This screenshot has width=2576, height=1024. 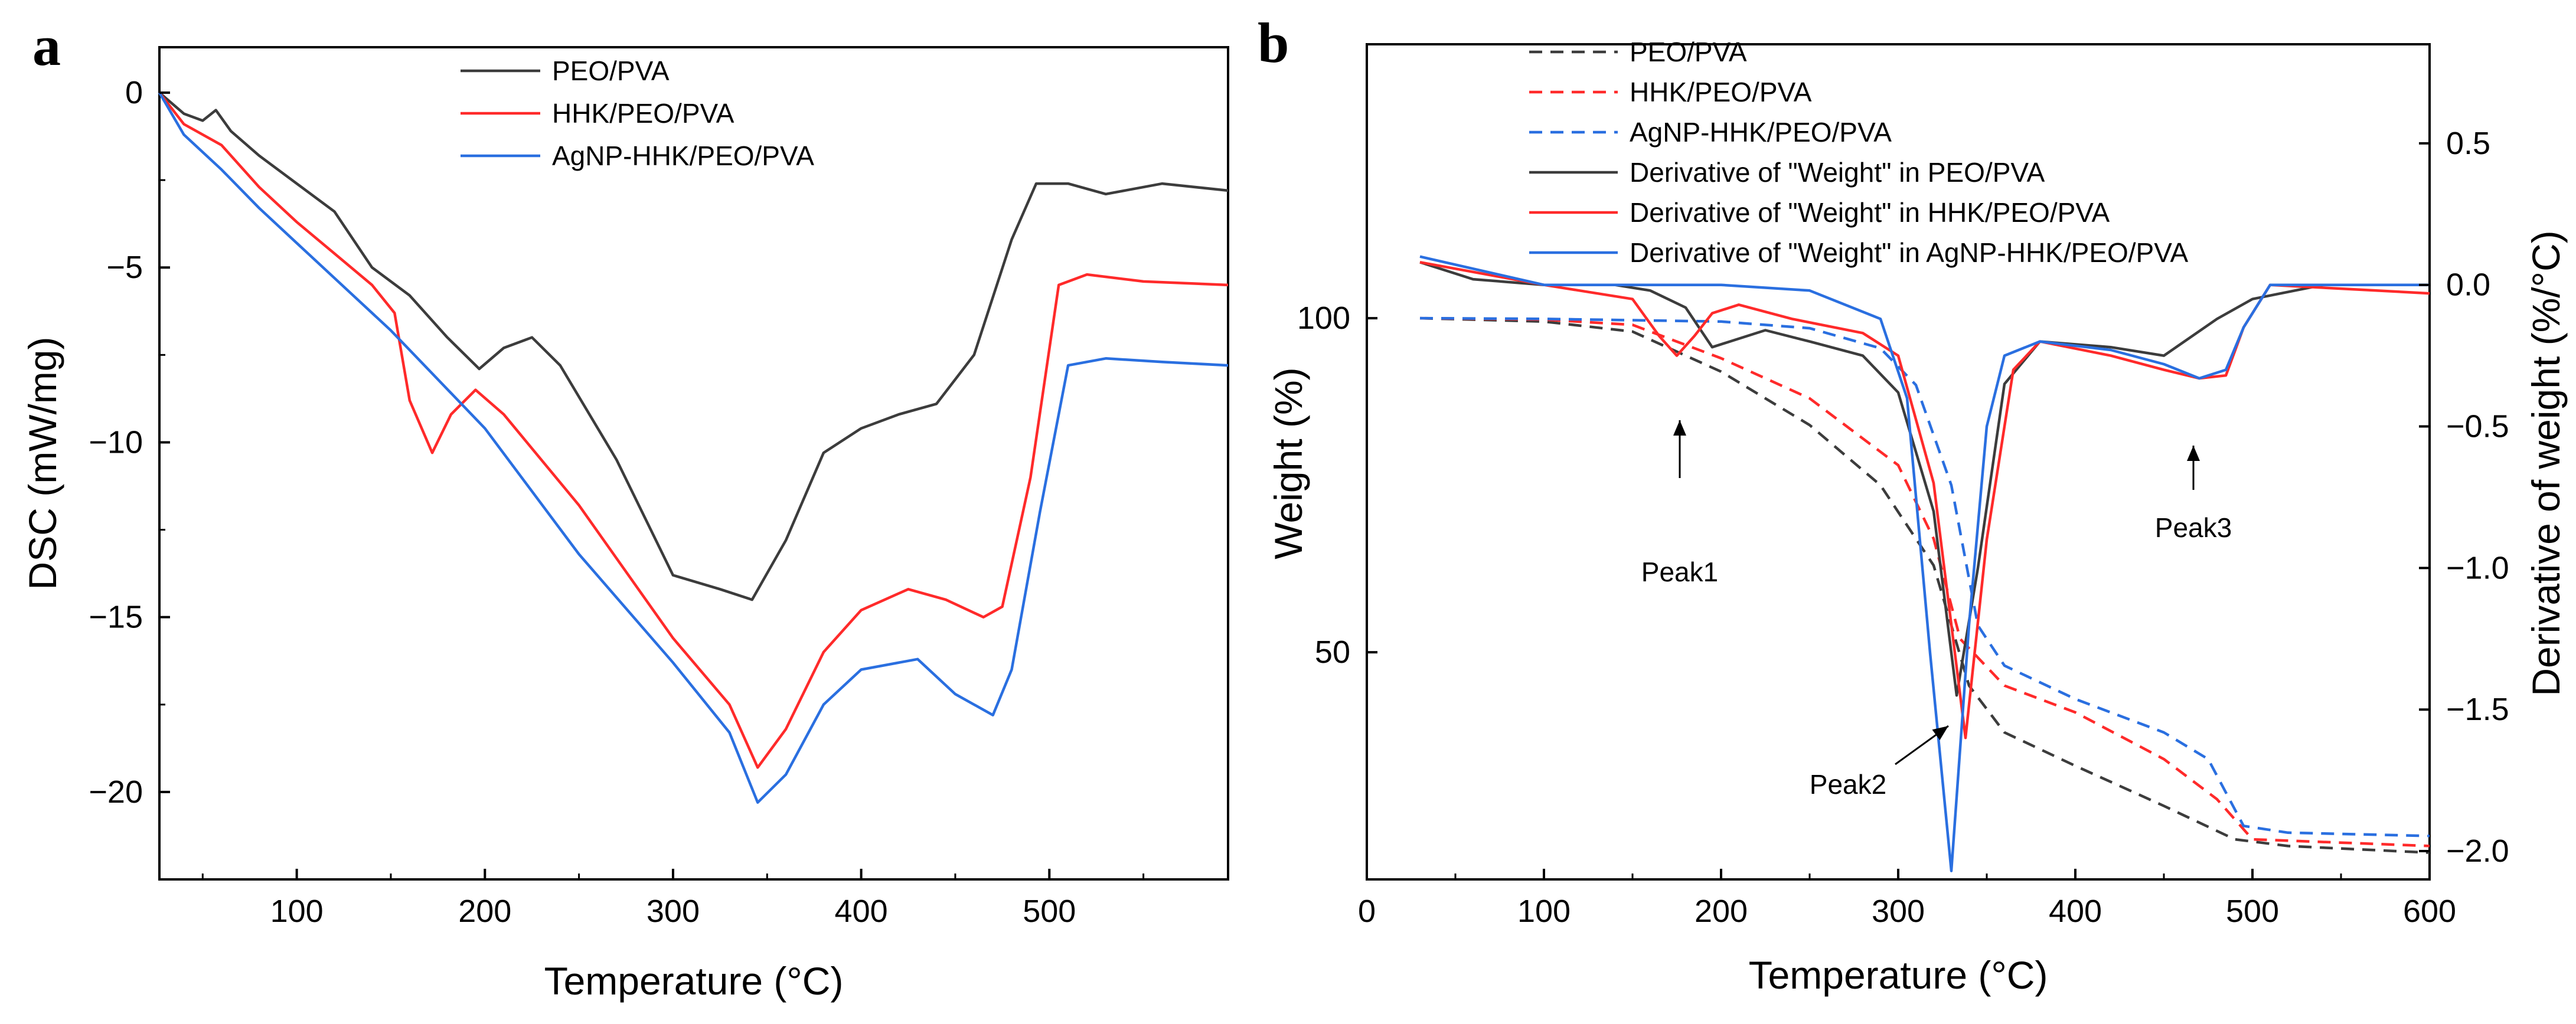 What do you see at coordinates (1721, 92) in the screenshot?
I see `panel-b-legend-label-hhk-peo-pva: HHK/PEO/PVA` at bounding box center [1721, 92].